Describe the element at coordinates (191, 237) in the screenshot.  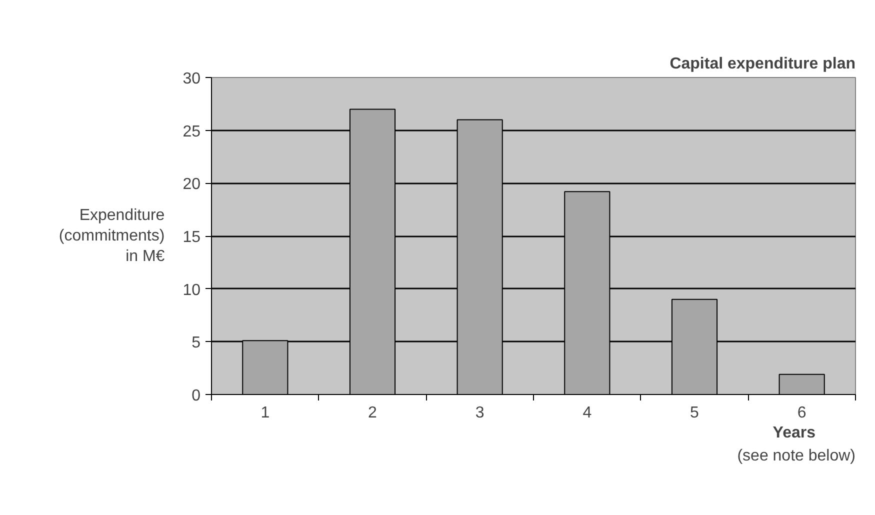
I see `y-tick-label: 15` at that location.